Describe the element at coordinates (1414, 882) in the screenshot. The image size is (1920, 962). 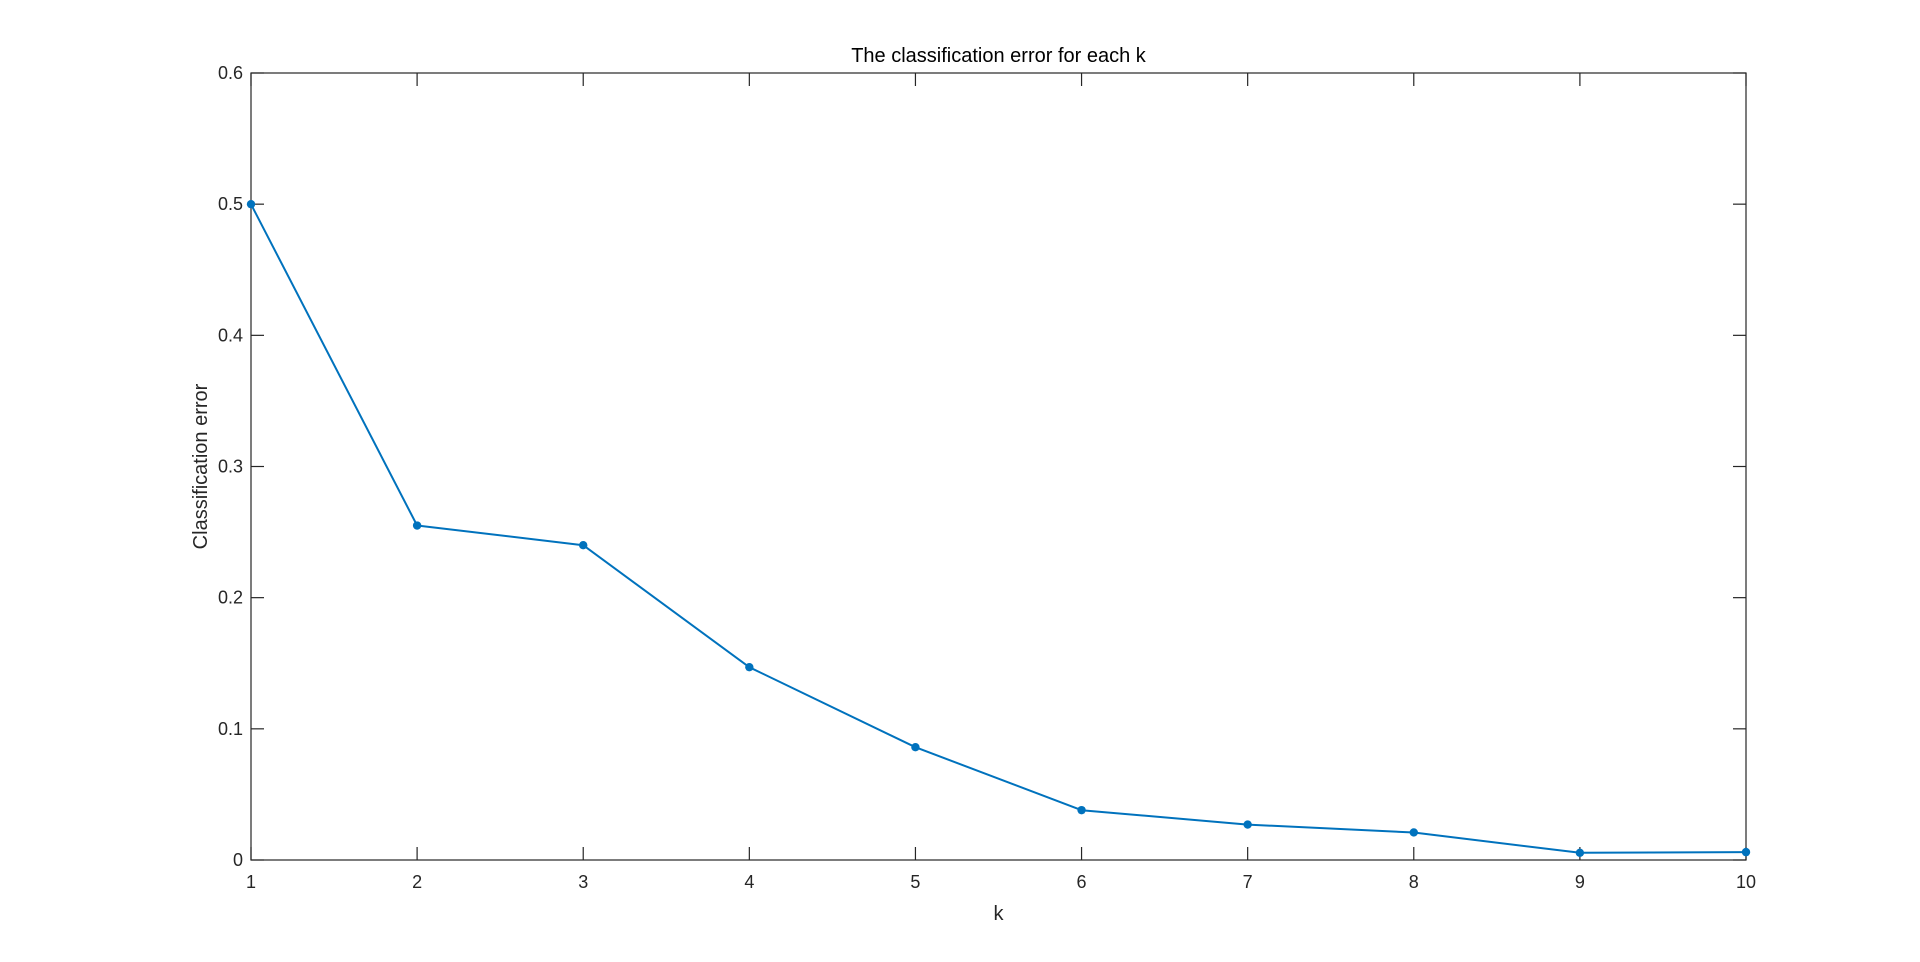
I see `x-tick-label: 8` at that location.